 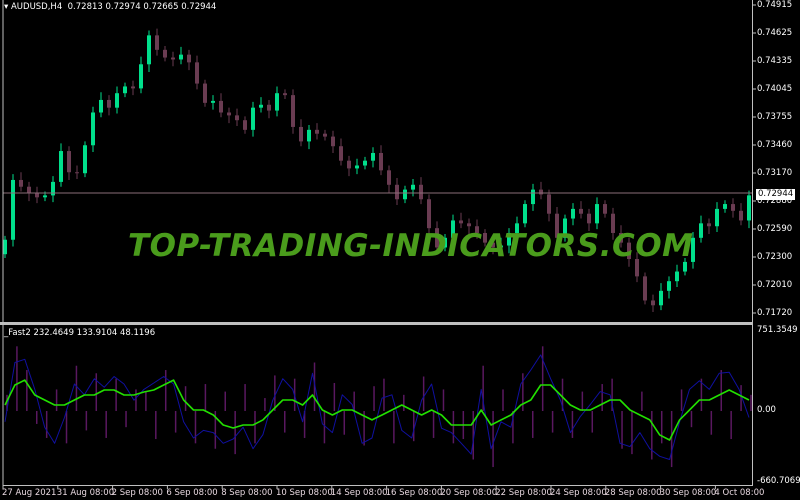 What do you see at coordinates (766, 410) in the screenshot?
I see `indicator-axis-zero: 0.00` at bounding box center [766, 410].